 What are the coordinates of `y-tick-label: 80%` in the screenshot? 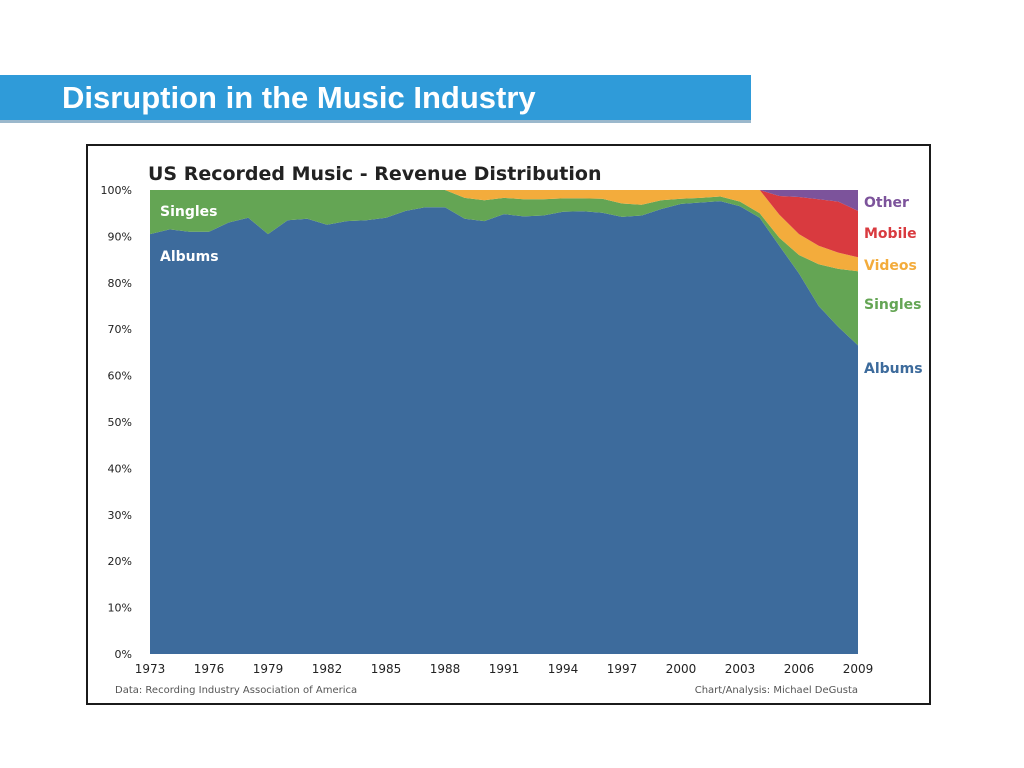 It's located at (120, 283).